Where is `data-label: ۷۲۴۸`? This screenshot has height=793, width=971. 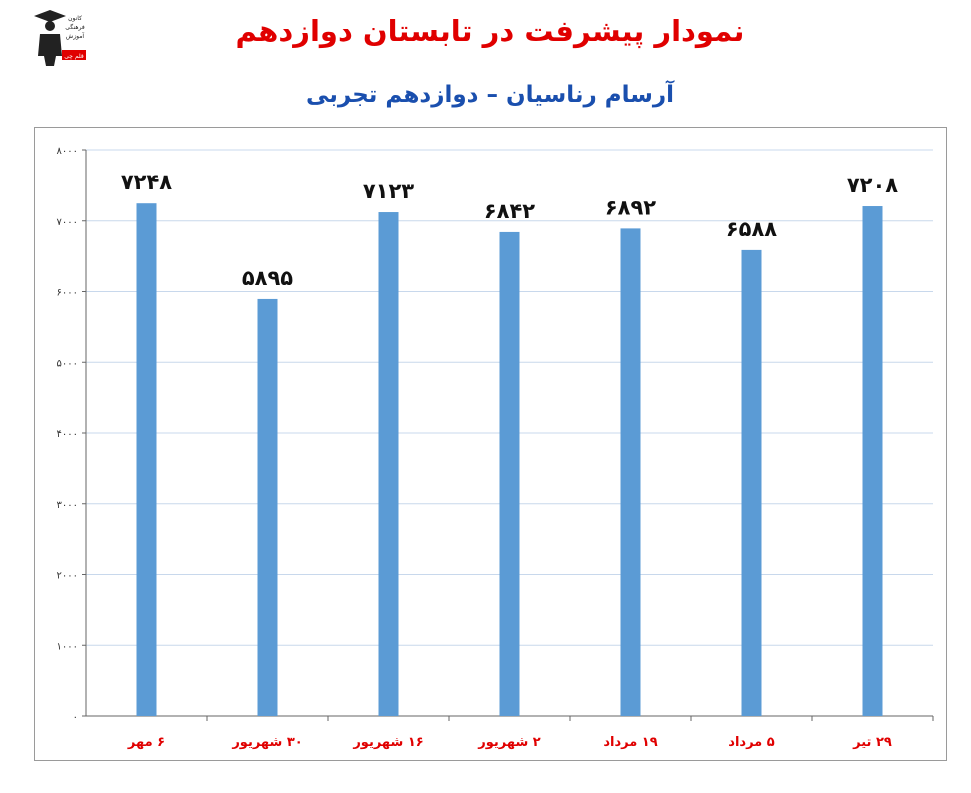 data-label: ۷۲۴۸ is located at coordinates (146, 182).